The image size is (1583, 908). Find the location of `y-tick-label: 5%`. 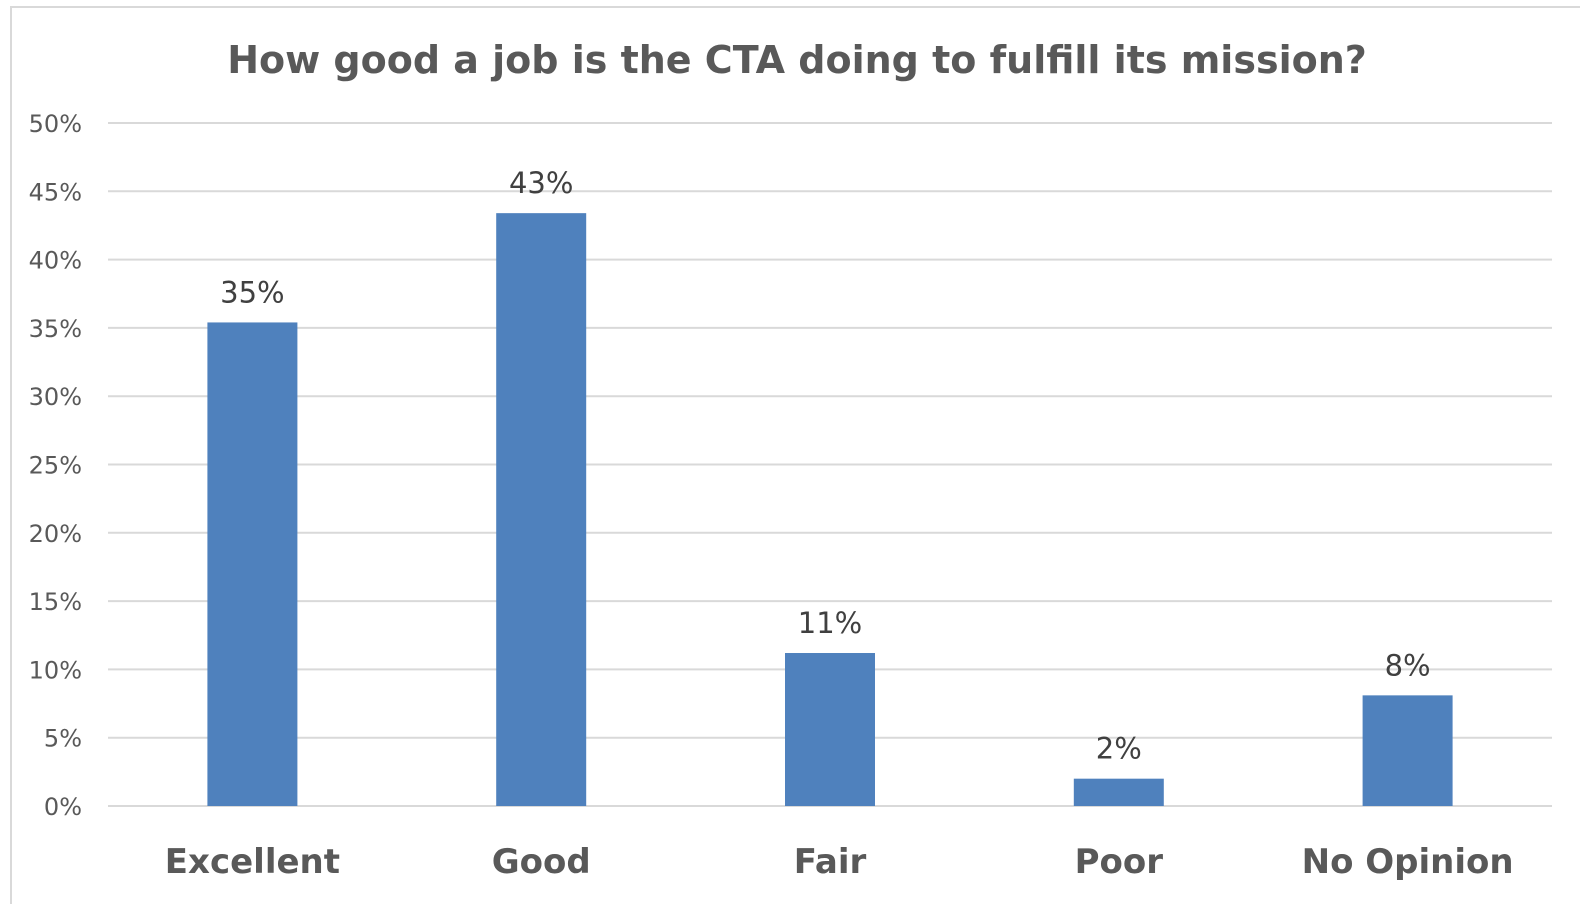

y-tick-label: 5% is located at coordinates (63, 739).